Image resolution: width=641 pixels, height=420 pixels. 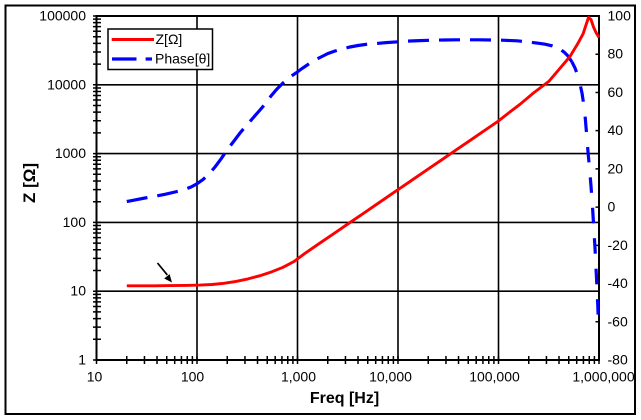 I want to click on svg-text: 1,000, so click(x=298, y=377).